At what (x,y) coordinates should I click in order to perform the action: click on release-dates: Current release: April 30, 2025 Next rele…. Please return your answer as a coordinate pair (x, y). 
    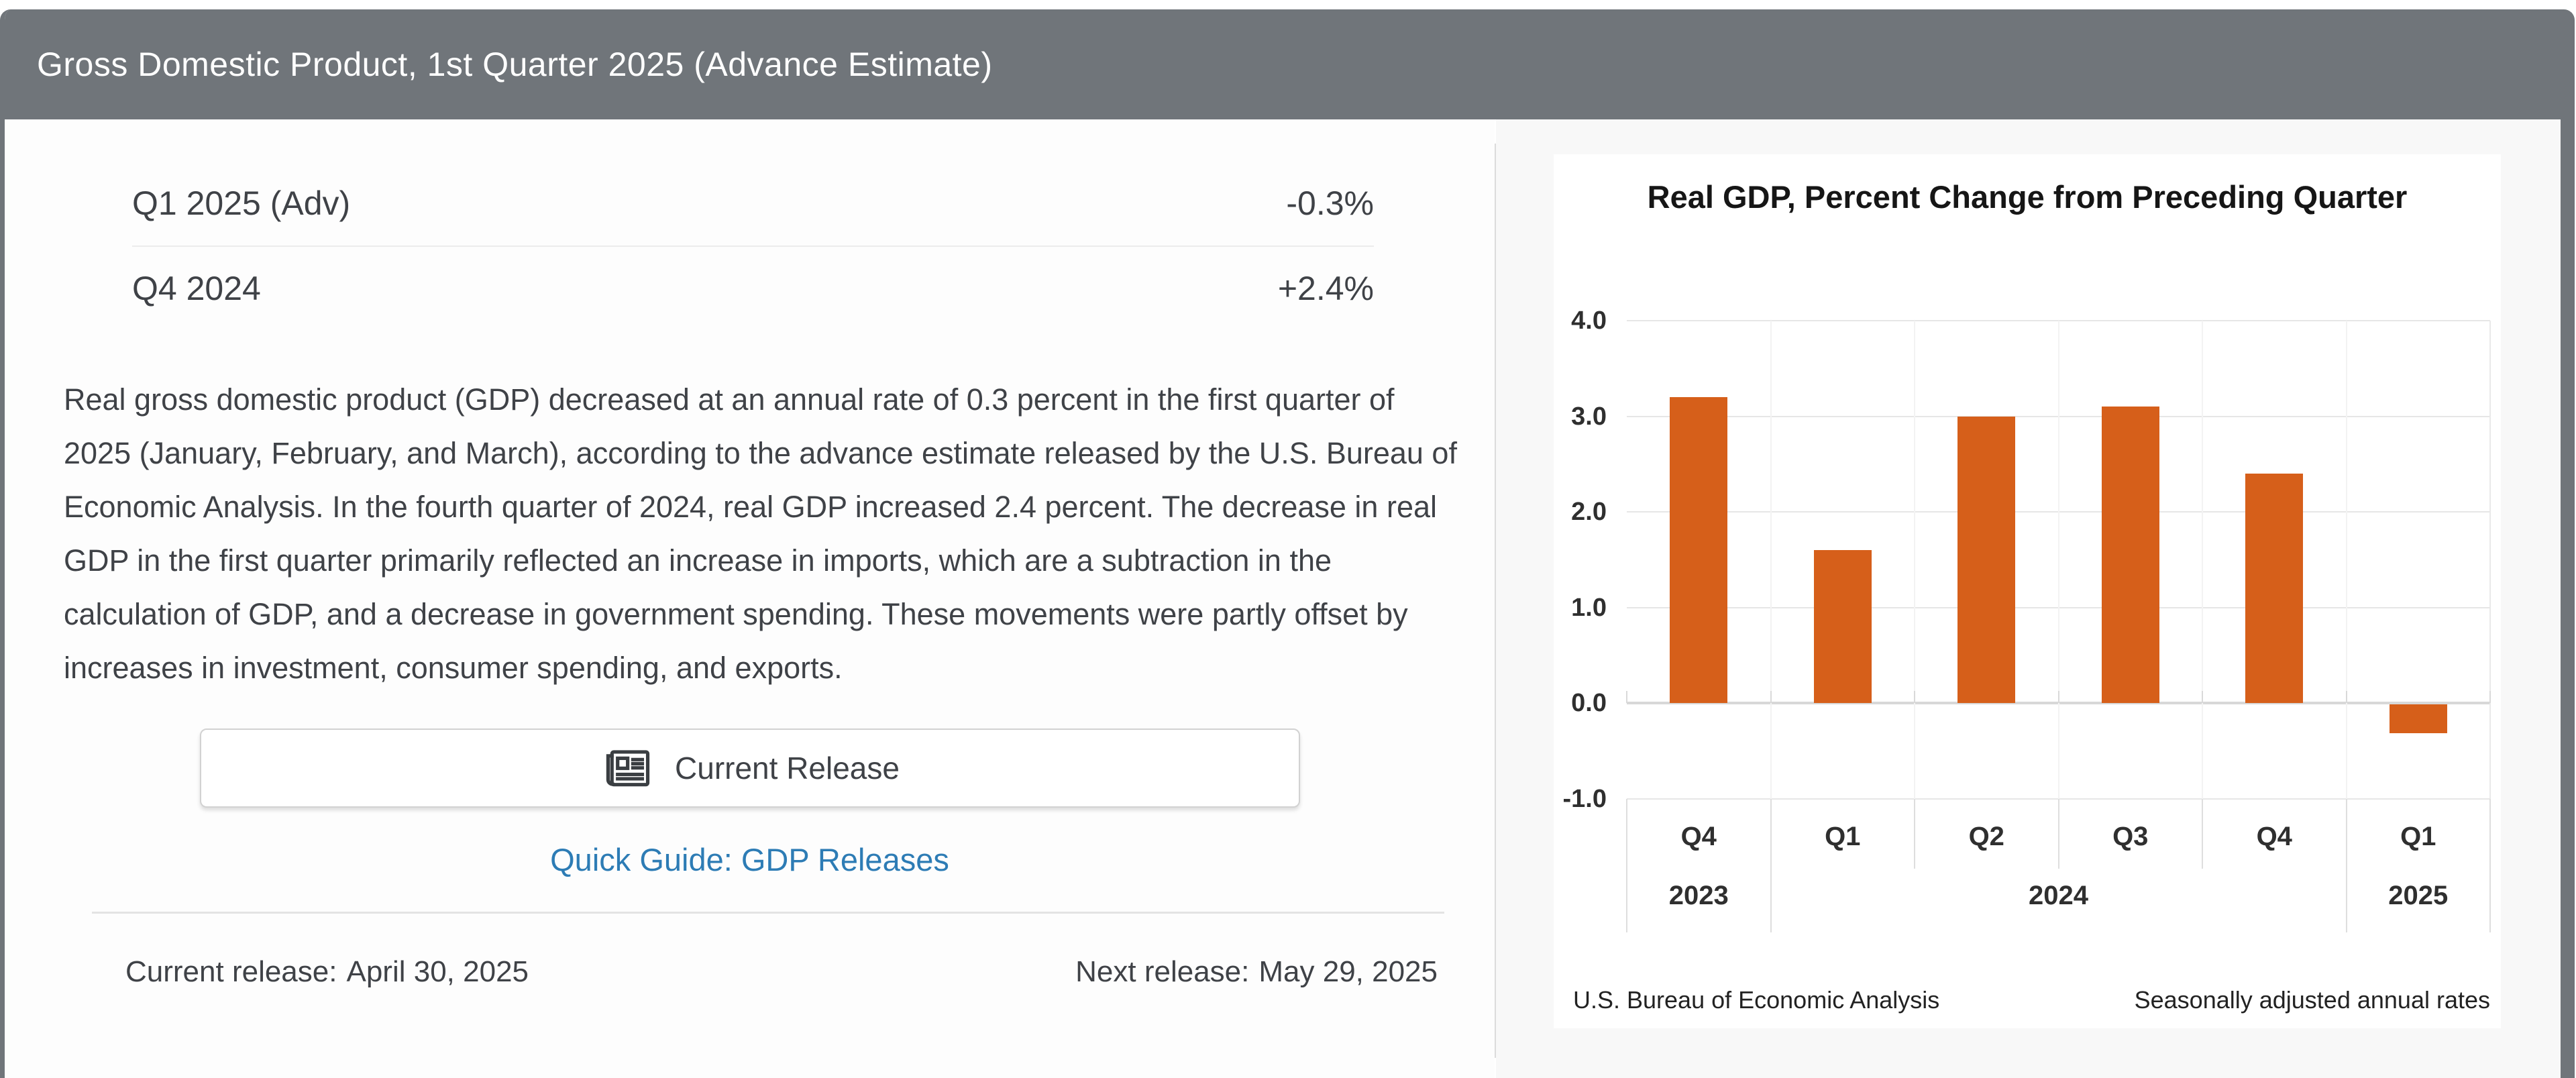
    Looking at the image, I should click on (781, 972).